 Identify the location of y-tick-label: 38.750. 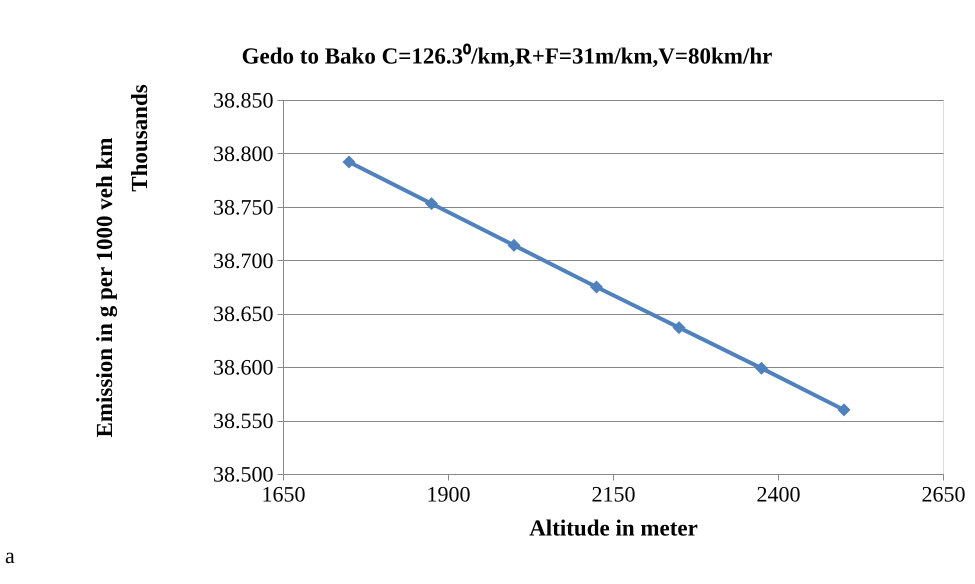
(243, 207).